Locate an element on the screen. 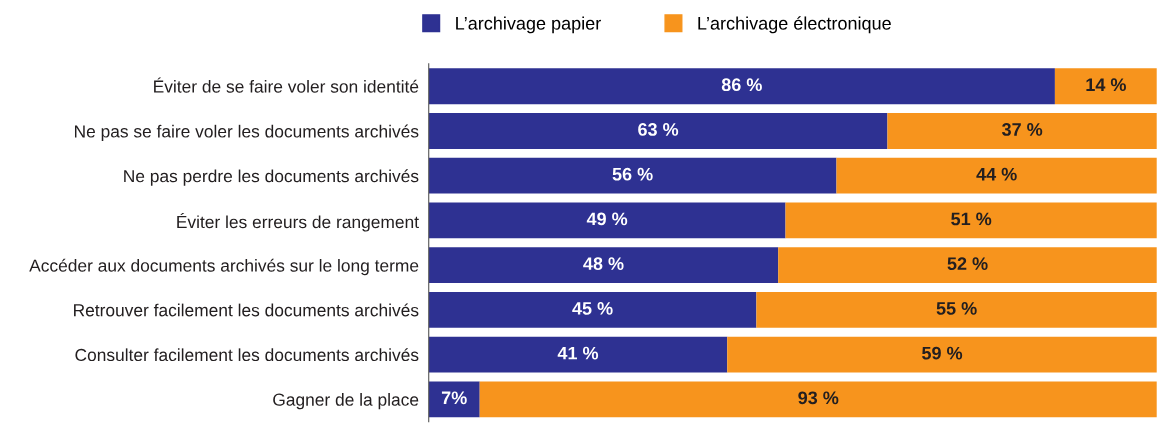  data-label: 93 % is located at coordinates (818, 398).